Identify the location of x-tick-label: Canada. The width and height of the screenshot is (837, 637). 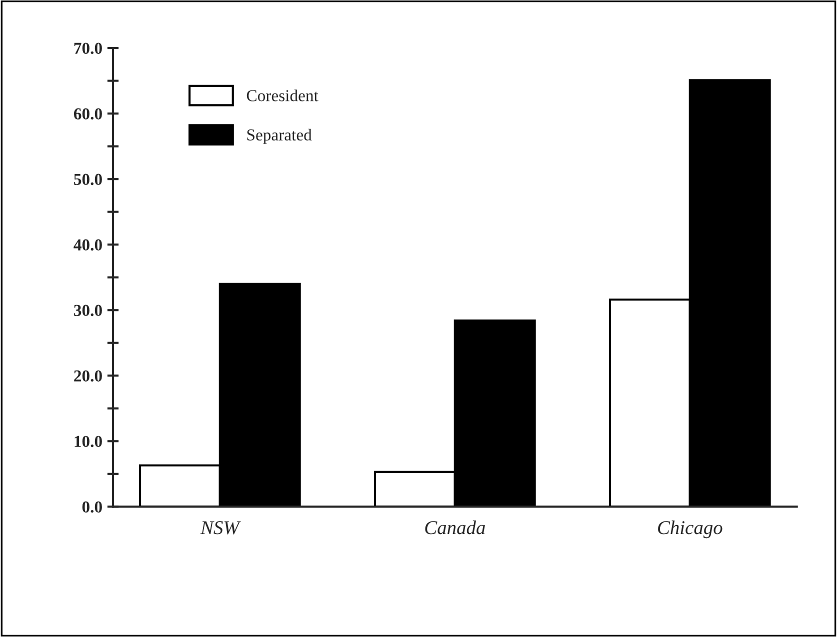
(455, 527).